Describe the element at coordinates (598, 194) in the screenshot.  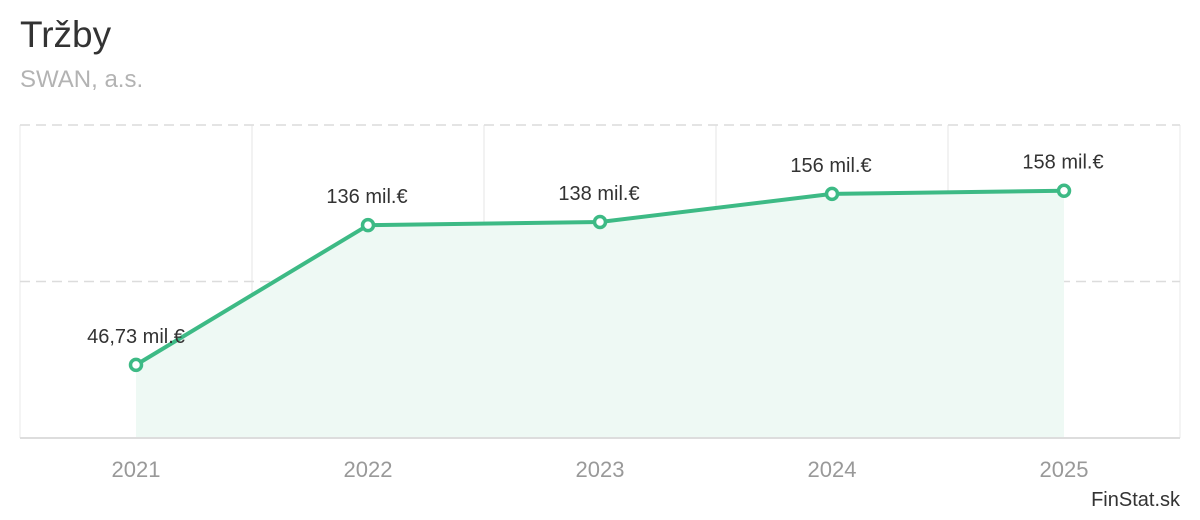
I see `data-label-2023: 138 mil.€` at that location.